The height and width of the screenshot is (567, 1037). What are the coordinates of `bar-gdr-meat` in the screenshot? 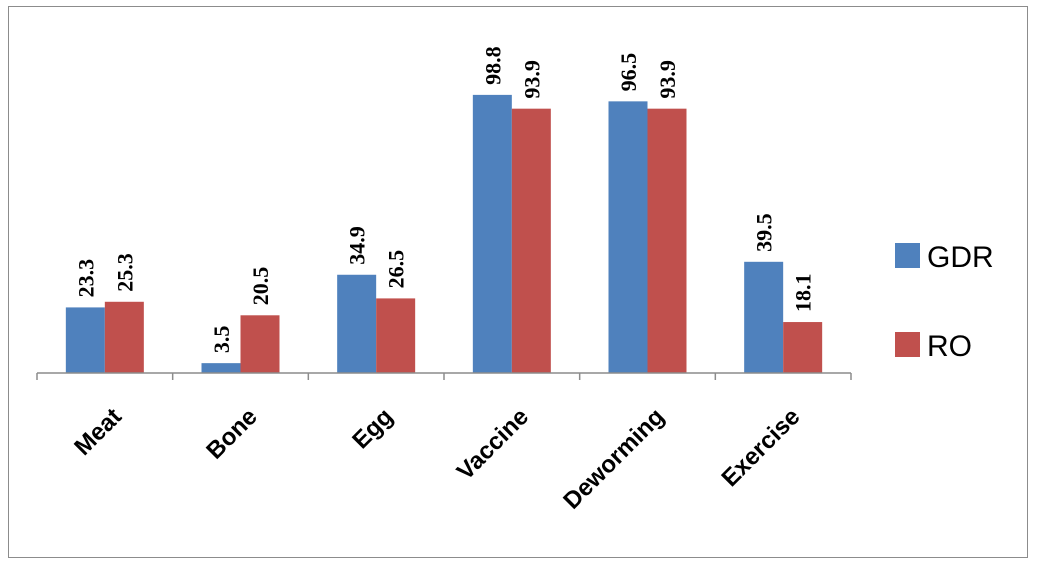 It's located at (85, 340).